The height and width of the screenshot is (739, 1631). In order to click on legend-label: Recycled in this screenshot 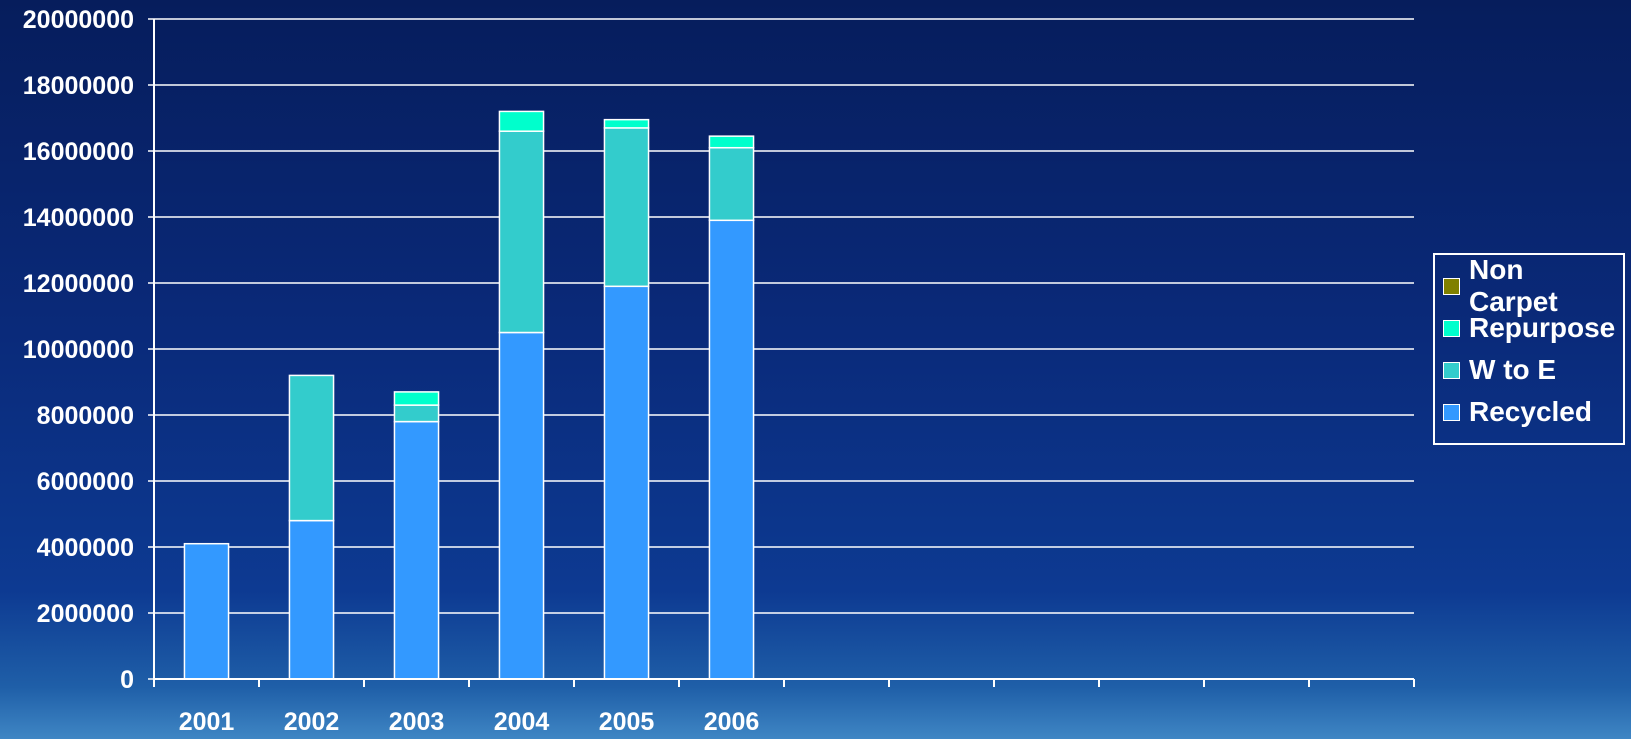, I will do `click(1530, 411)`.